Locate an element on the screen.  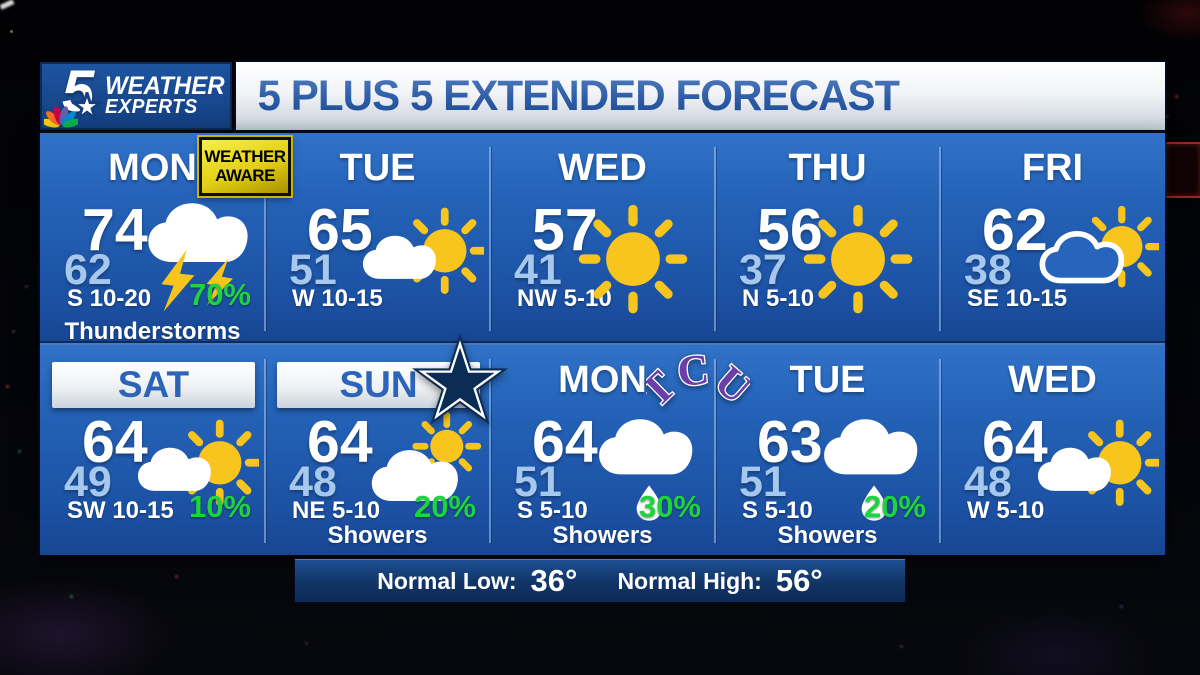
weather-aware-line2: AWARE is located at coordinates (245, 175).